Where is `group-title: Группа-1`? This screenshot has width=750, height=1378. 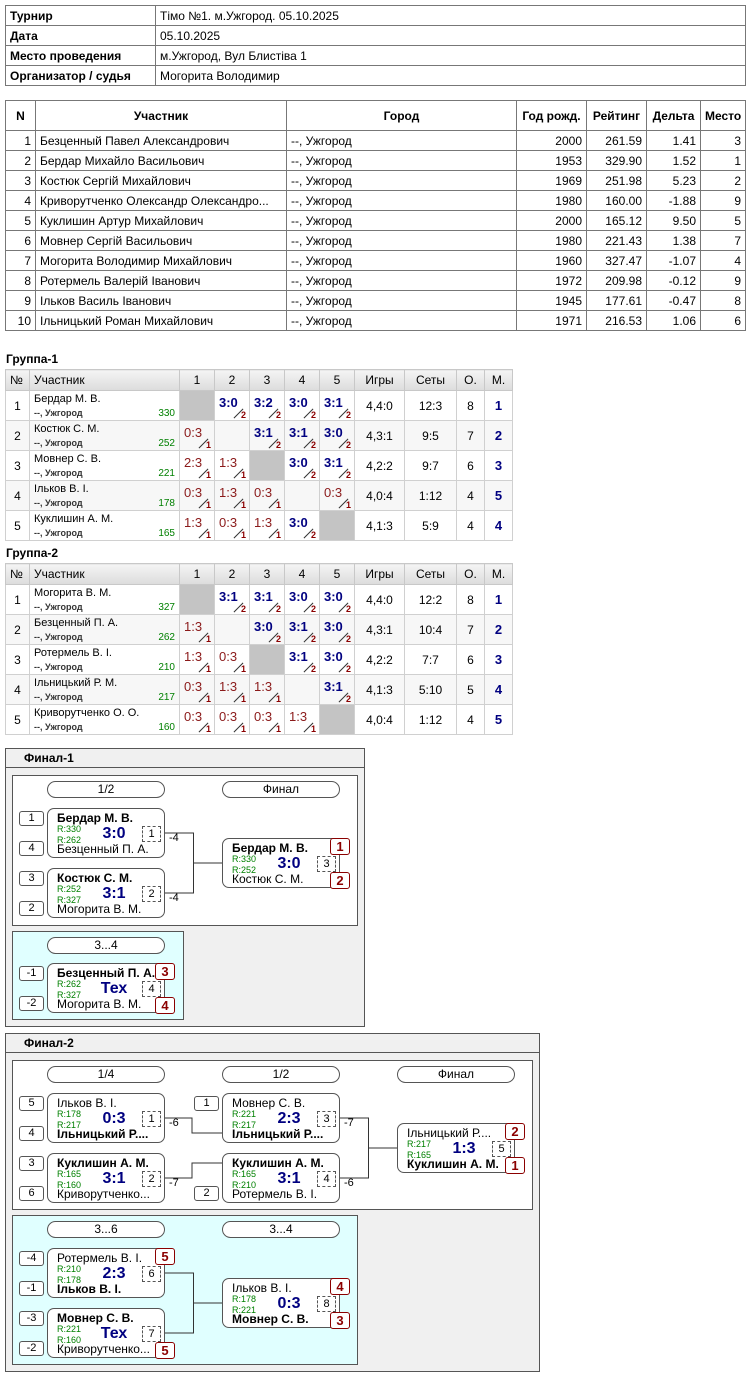 group-title: Группа-1 is located at coordinates (32, 359).